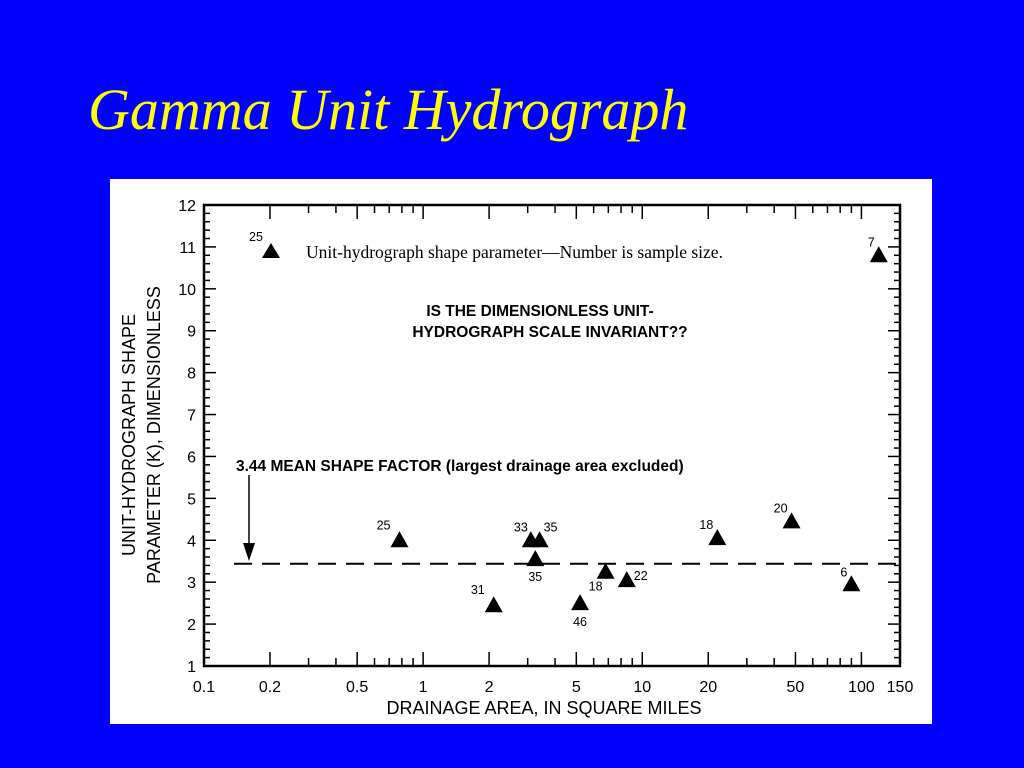  I want to click on x-tick-label: 5, so click(576, 687).